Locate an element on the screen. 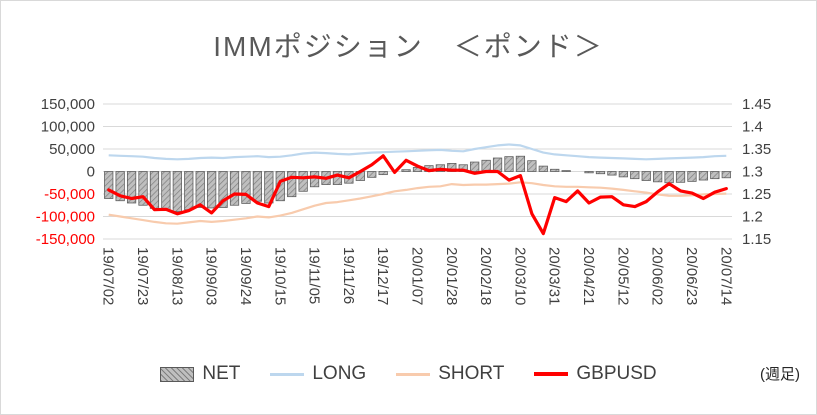 This screenshot has width=817, height=415. svg-text: 20/03/10 is located at coordinates (519, 276).